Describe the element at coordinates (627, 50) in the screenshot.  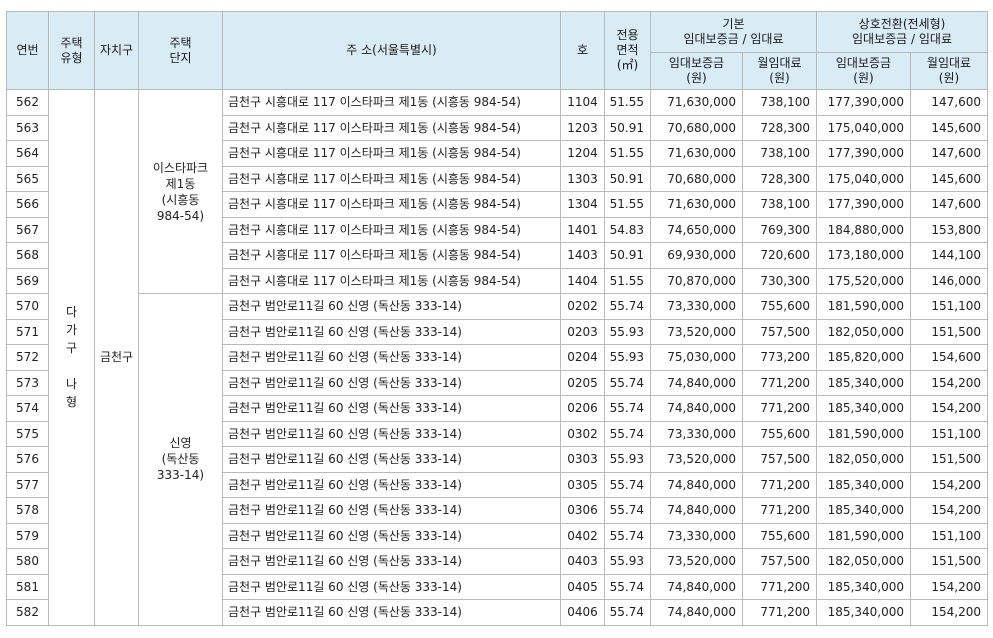
I see `header-area-line: 면적` at that location.